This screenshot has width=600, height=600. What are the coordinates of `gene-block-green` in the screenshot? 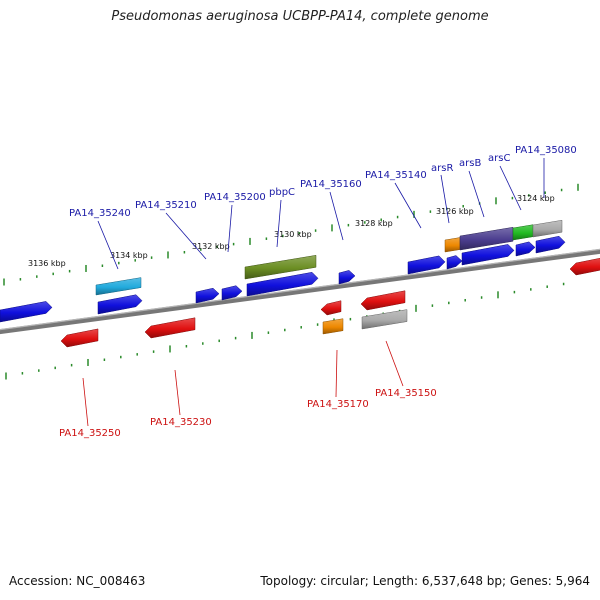 It's located at (523, 232).